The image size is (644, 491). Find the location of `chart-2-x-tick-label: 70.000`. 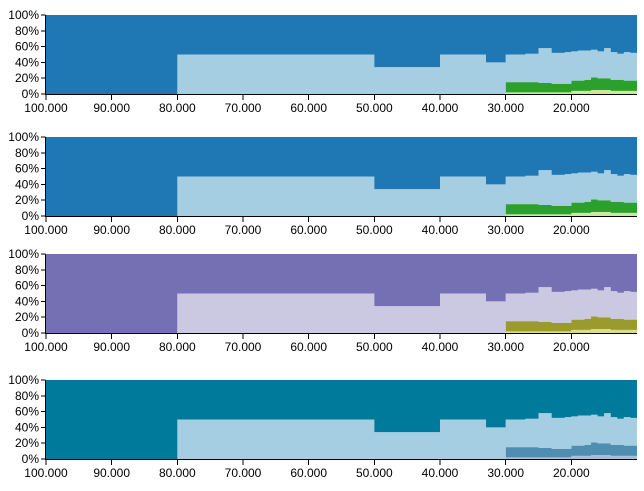

chart-2-x-tick-label: 70.000 is located at coordinates (243, 230).